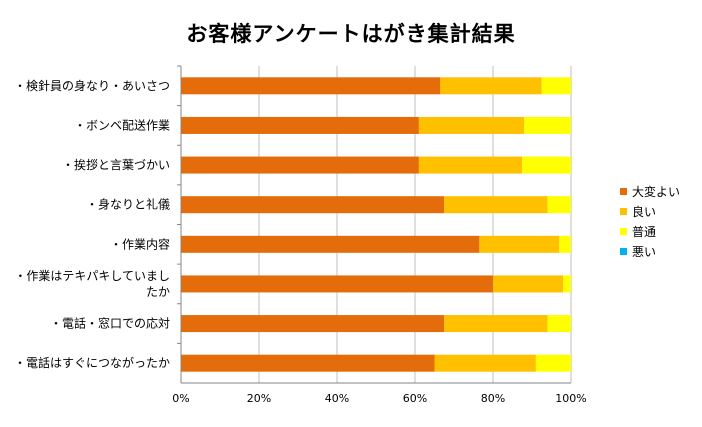 This screenshot has width=702, height=427. What do you see at coordinates (128, 204) in the screenshot?
I see `category-label: ・身なりと礼儀` at bounding box center [128, 204].